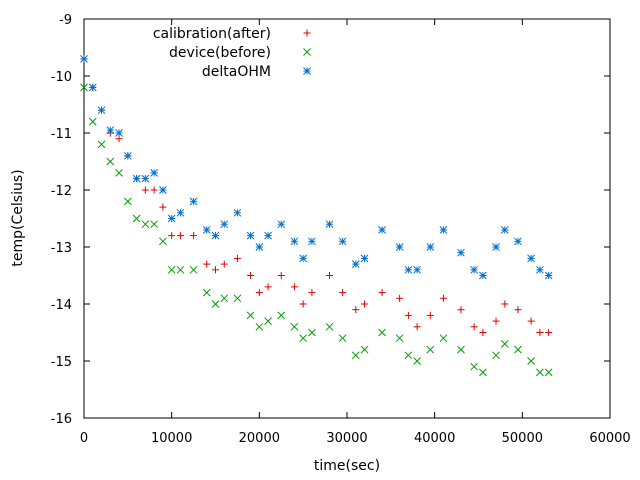 This screenshot has width=640, height=480. What do you see at coordinates (61, 191) in the screenshot?
I see `y-tick-label: -12` at bounding box center [61, 191].